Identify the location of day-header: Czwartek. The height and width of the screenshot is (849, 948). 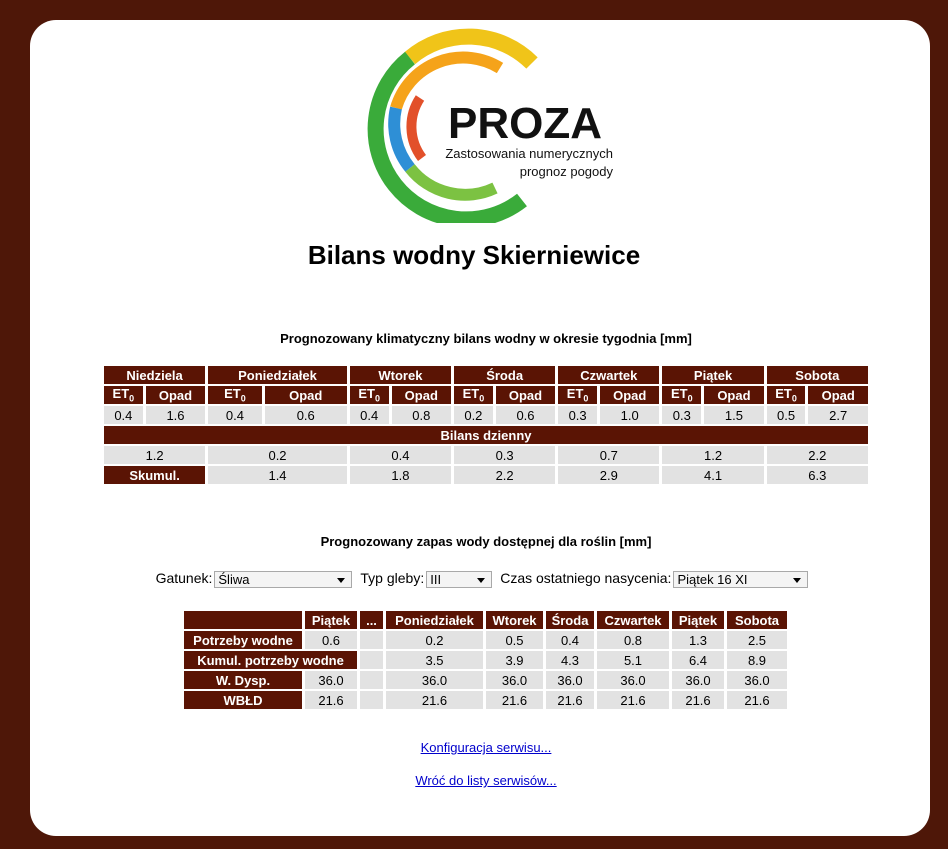
(609, 375).